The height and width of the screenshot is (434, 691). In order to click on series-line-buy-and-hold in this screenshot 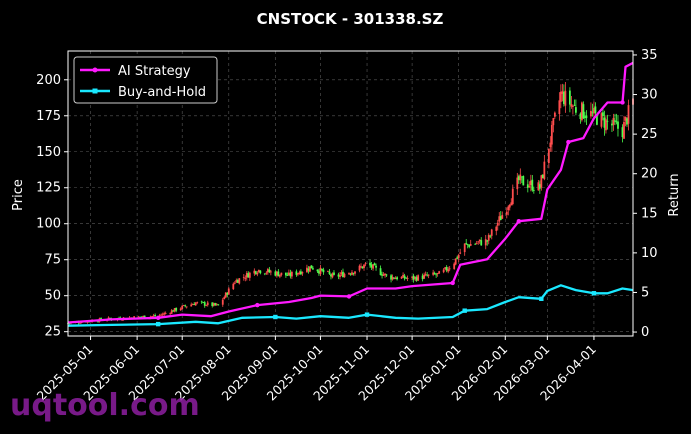, I will do `click(350, 305)`.